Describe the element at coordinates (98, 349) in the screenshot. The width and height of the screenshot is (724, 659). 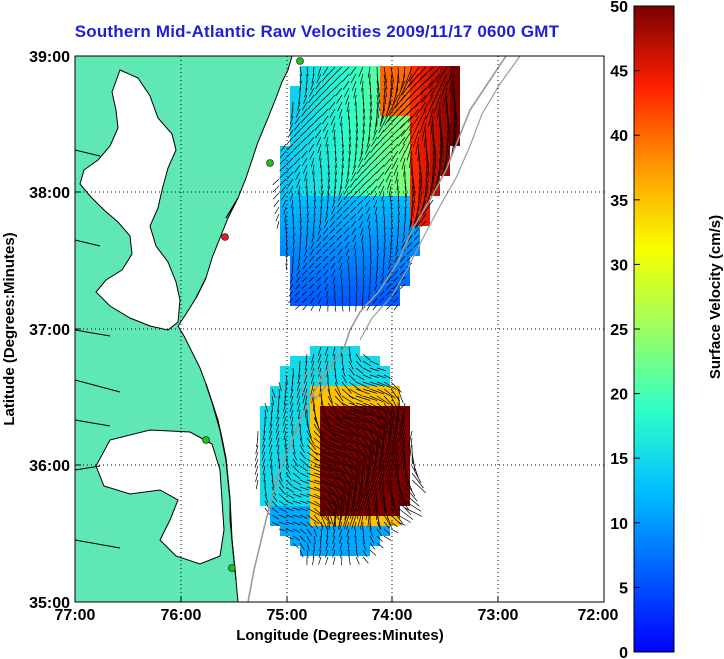
I see `river-lines` at that location.